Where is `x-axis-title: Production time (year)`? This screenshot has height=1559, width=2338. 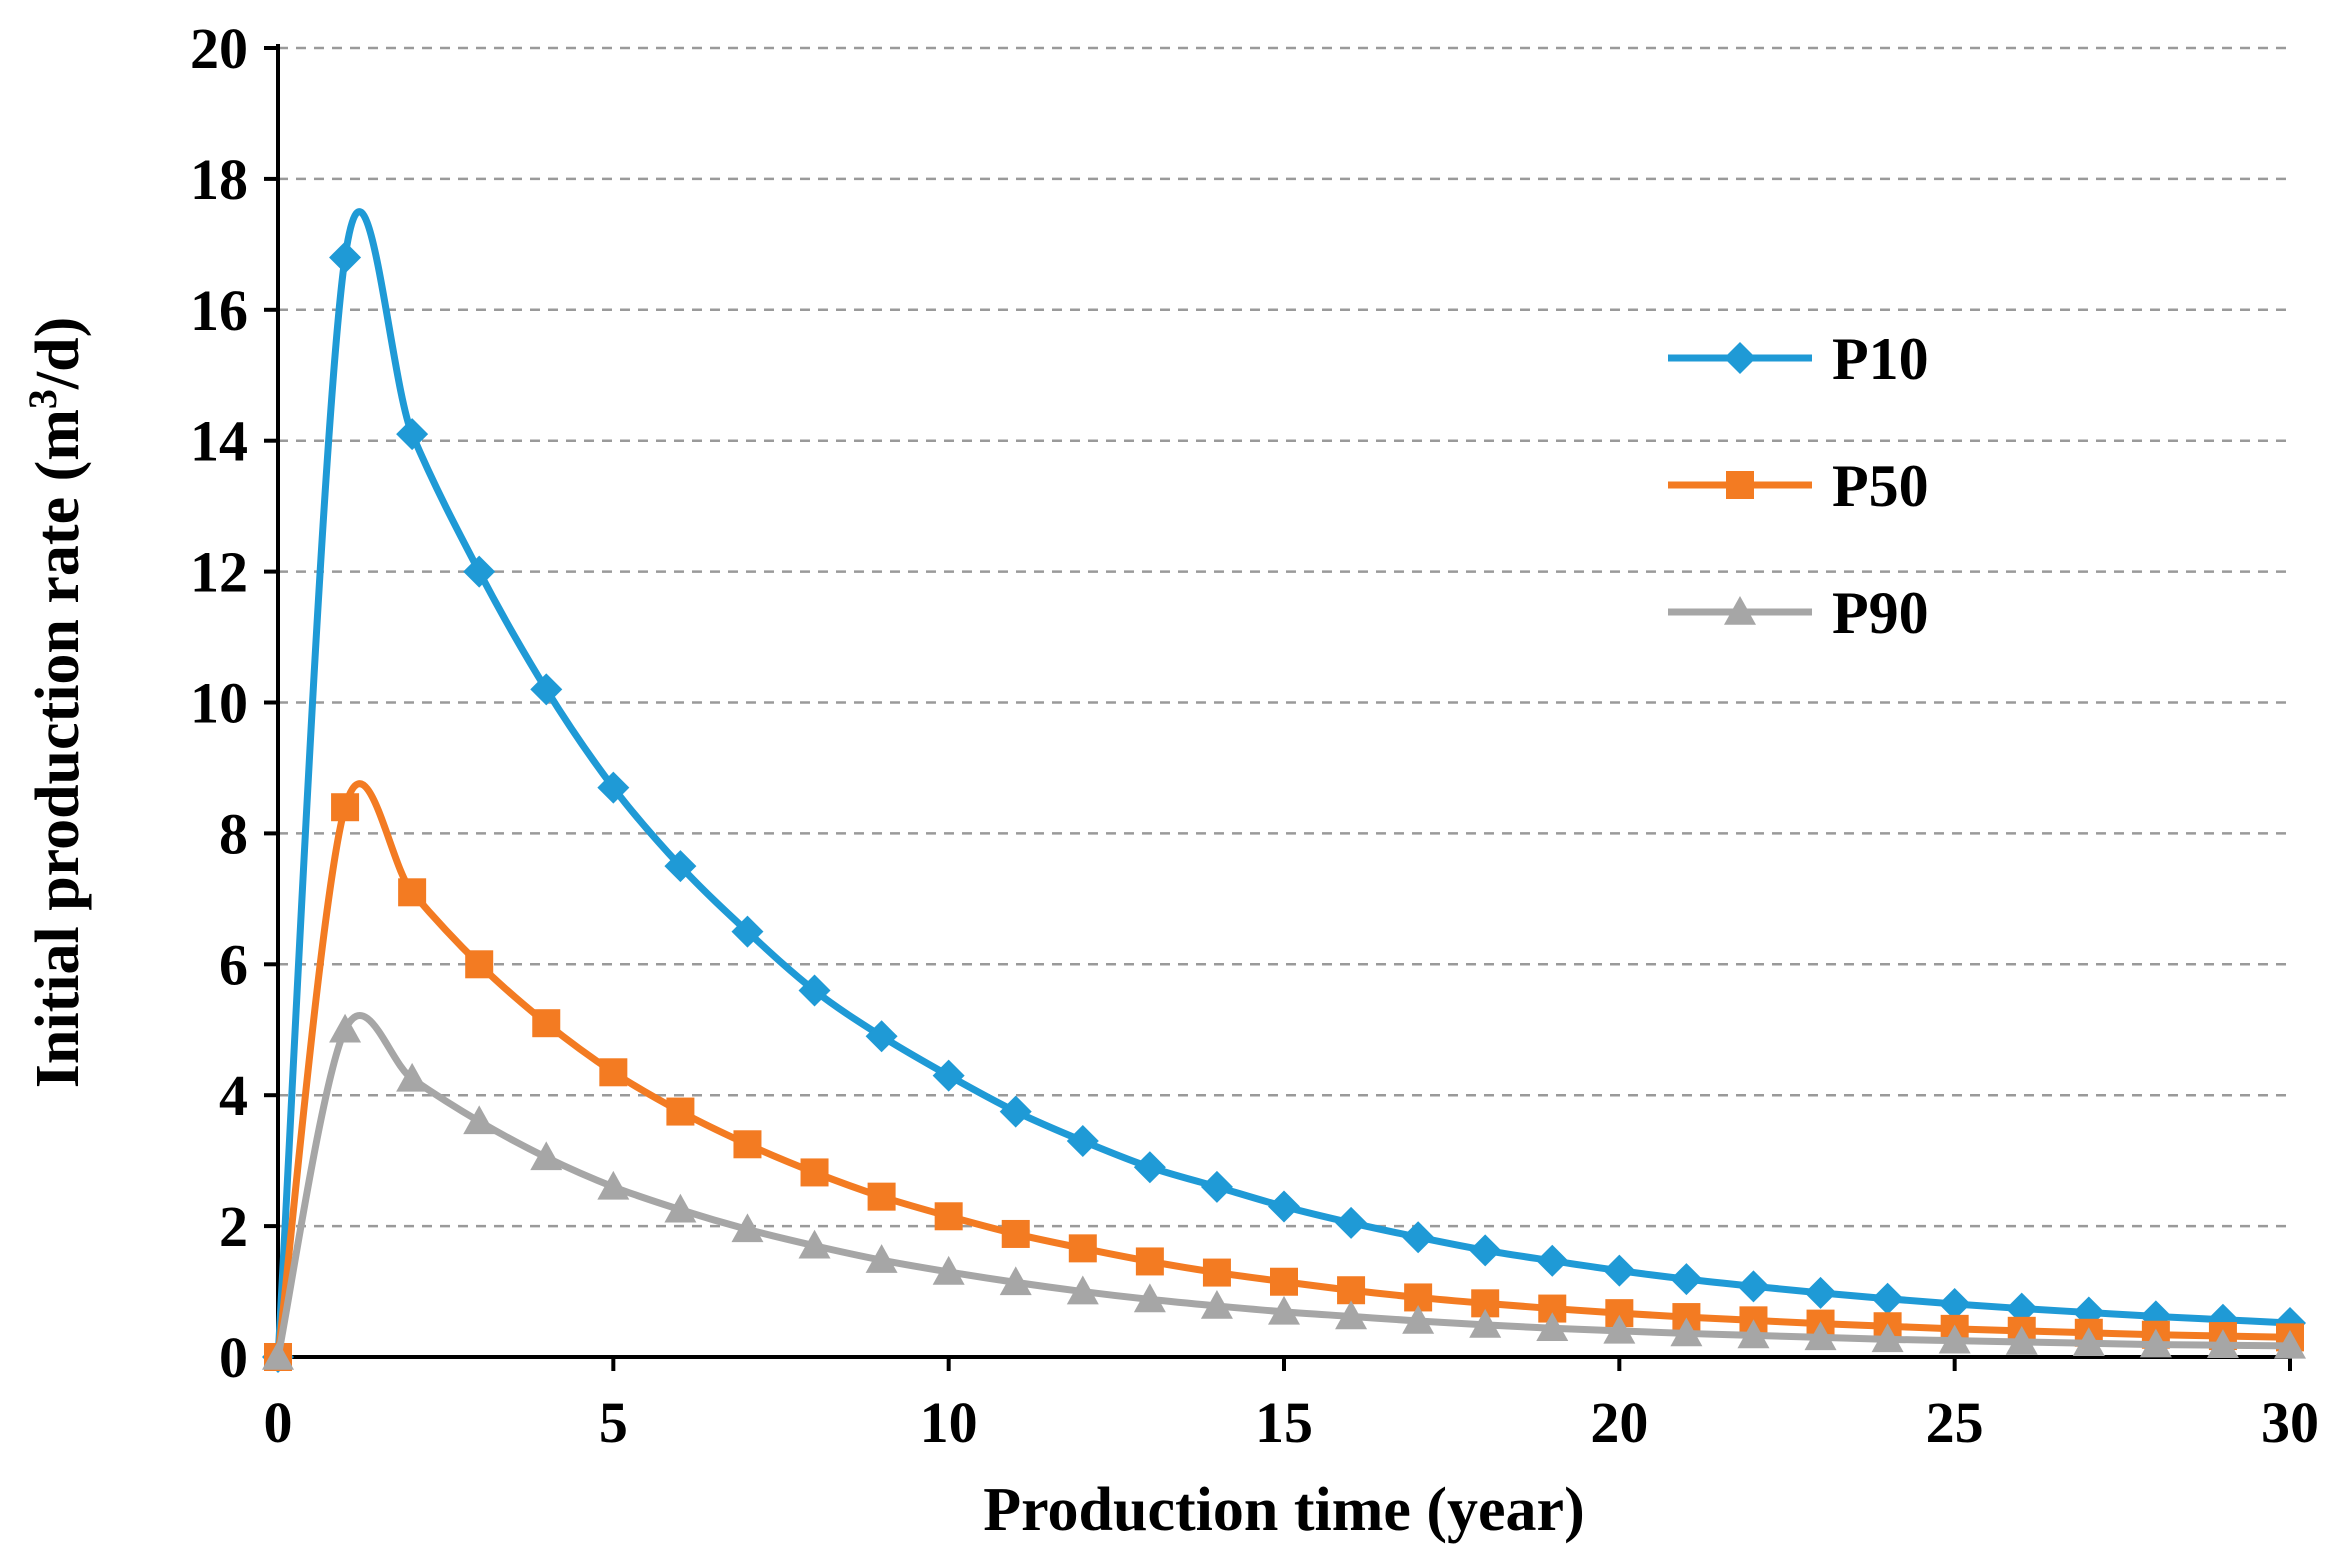 x-axis-title: Production time (year) is located at coordinates (1283, 1510).